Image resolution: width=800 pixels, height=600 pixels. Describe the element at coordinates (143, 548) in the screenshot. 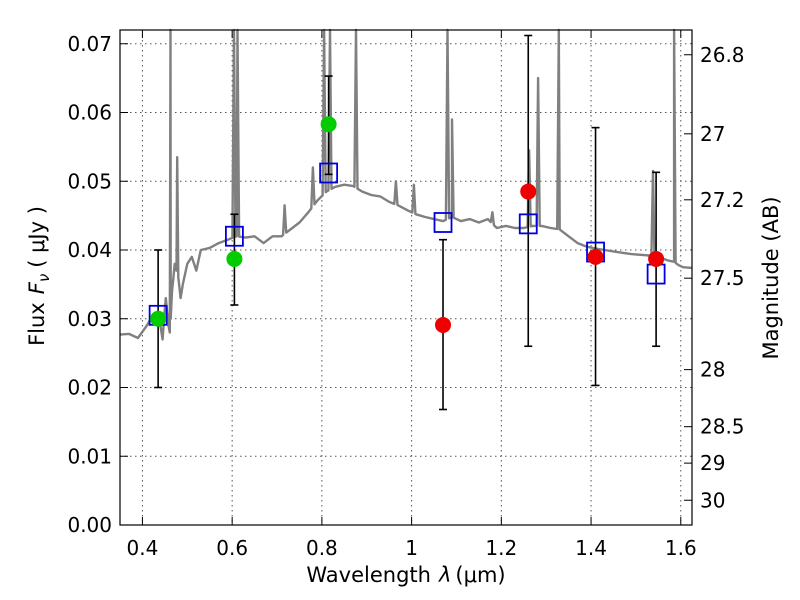

I see `x-tick-label: 0.4` at that location.